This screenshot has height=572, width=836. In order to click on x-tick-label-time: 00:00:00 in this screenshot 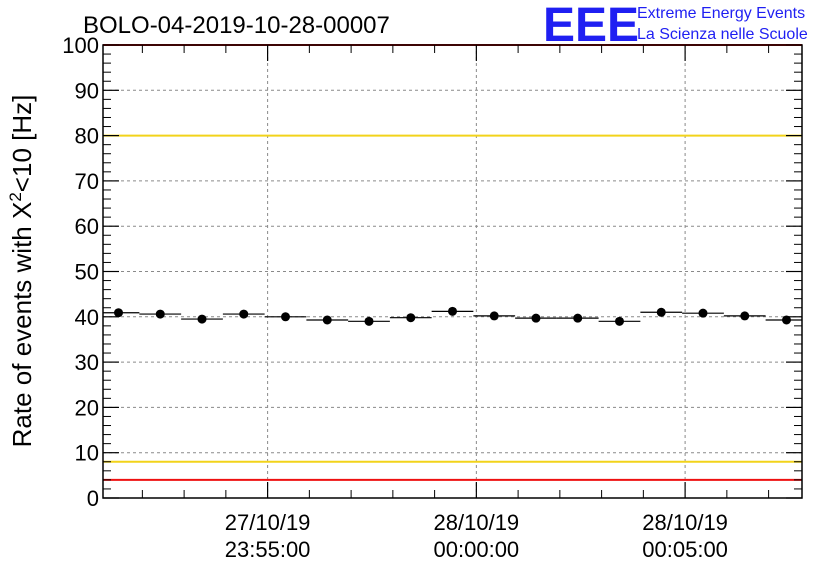, I will do `click(477, 549)`.